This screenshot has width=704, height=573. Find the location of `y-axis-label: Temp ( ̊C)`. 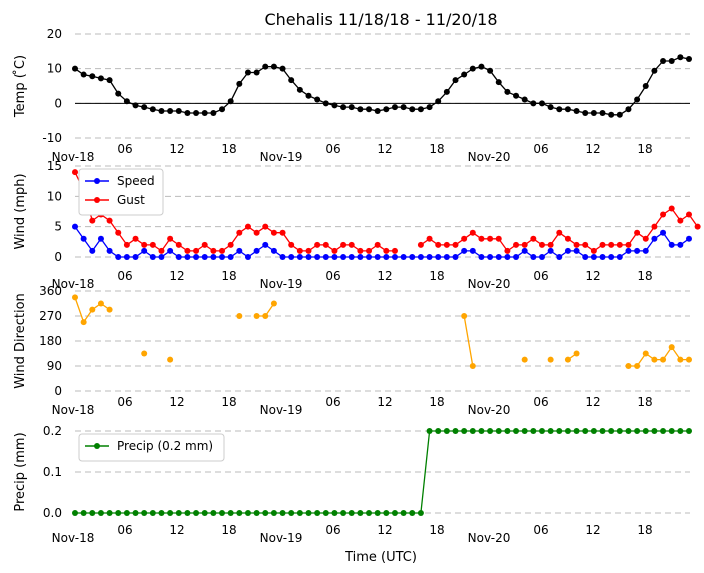

y-axis-label: Temp ( ̊C) is located at coordinates (20, 86).